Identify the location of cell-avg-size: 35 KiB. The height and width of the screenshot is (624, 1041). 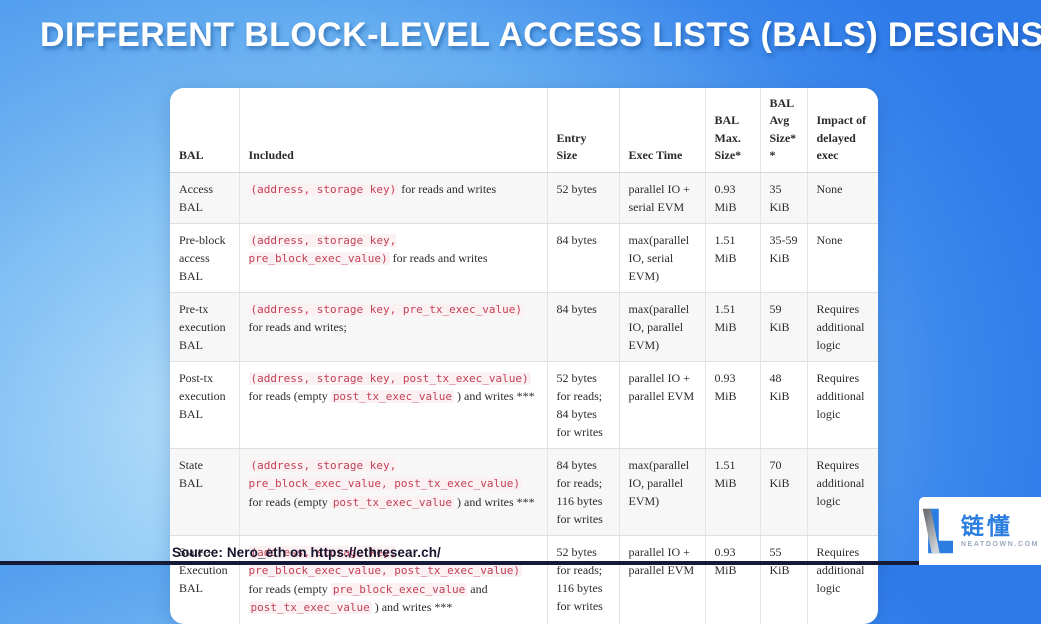
(784, 198).